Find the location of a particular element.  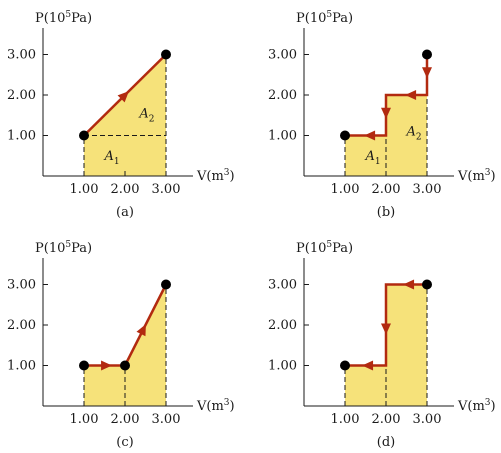

panel-caption: (d) is located at coordinates (386, 442).